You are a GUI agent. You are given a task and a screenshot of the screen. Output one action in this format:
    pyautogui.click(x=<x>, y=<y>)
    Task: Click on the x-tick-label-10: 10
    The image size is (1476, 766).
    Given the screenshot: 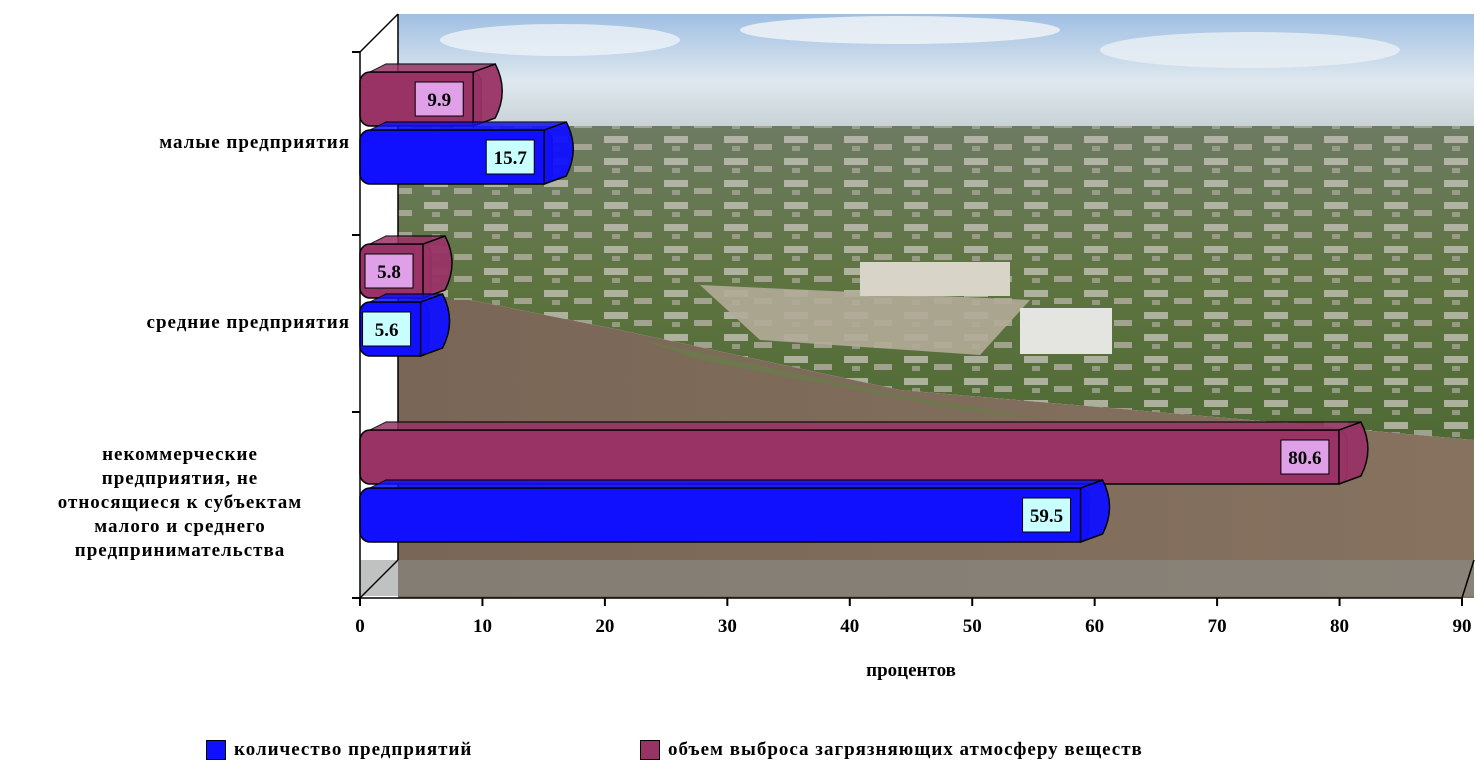 What is the action you would take?
    pyautogui.click(x=482, y=626)
    